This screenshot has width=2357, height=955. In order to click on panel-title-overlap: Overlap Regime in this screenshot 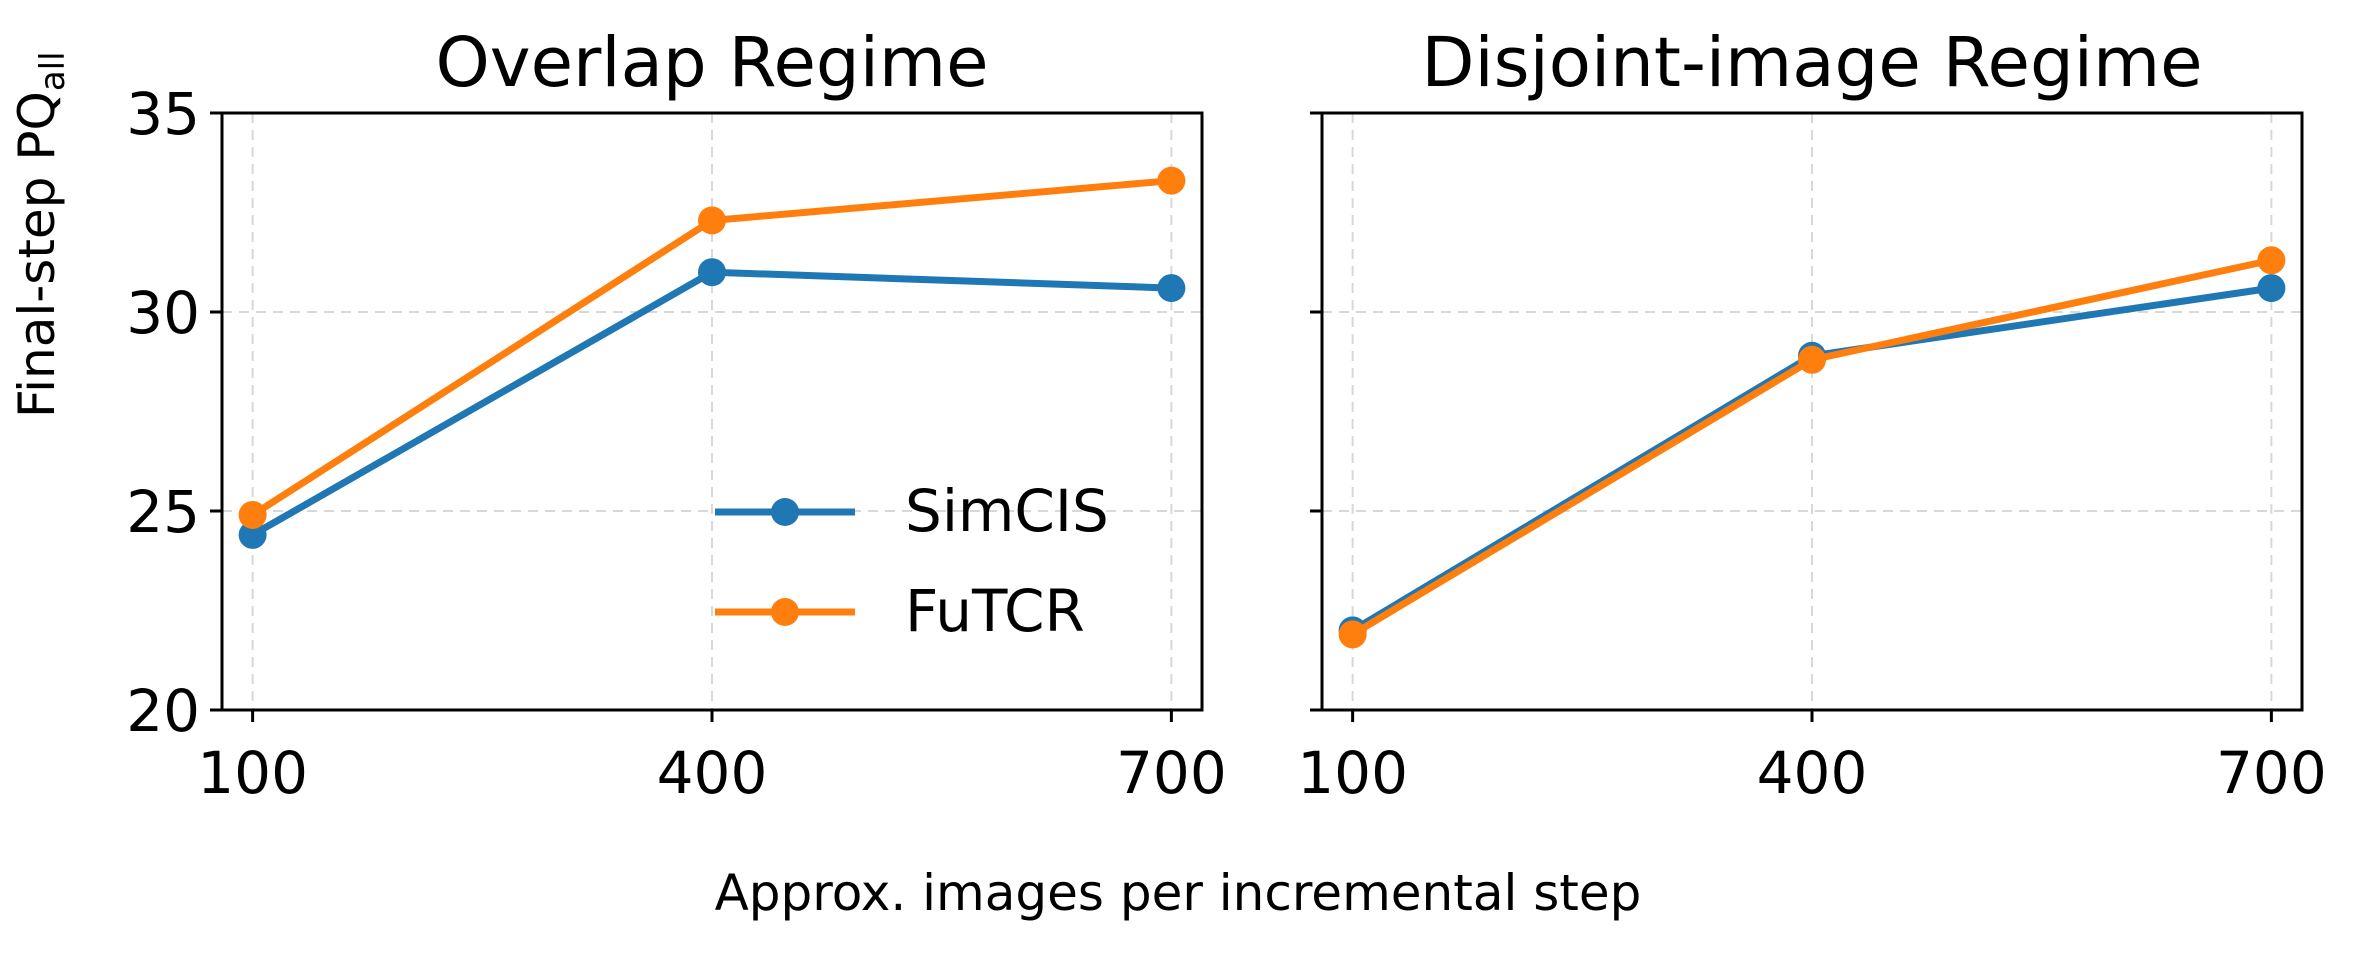, I will do `click(711, 63)`.